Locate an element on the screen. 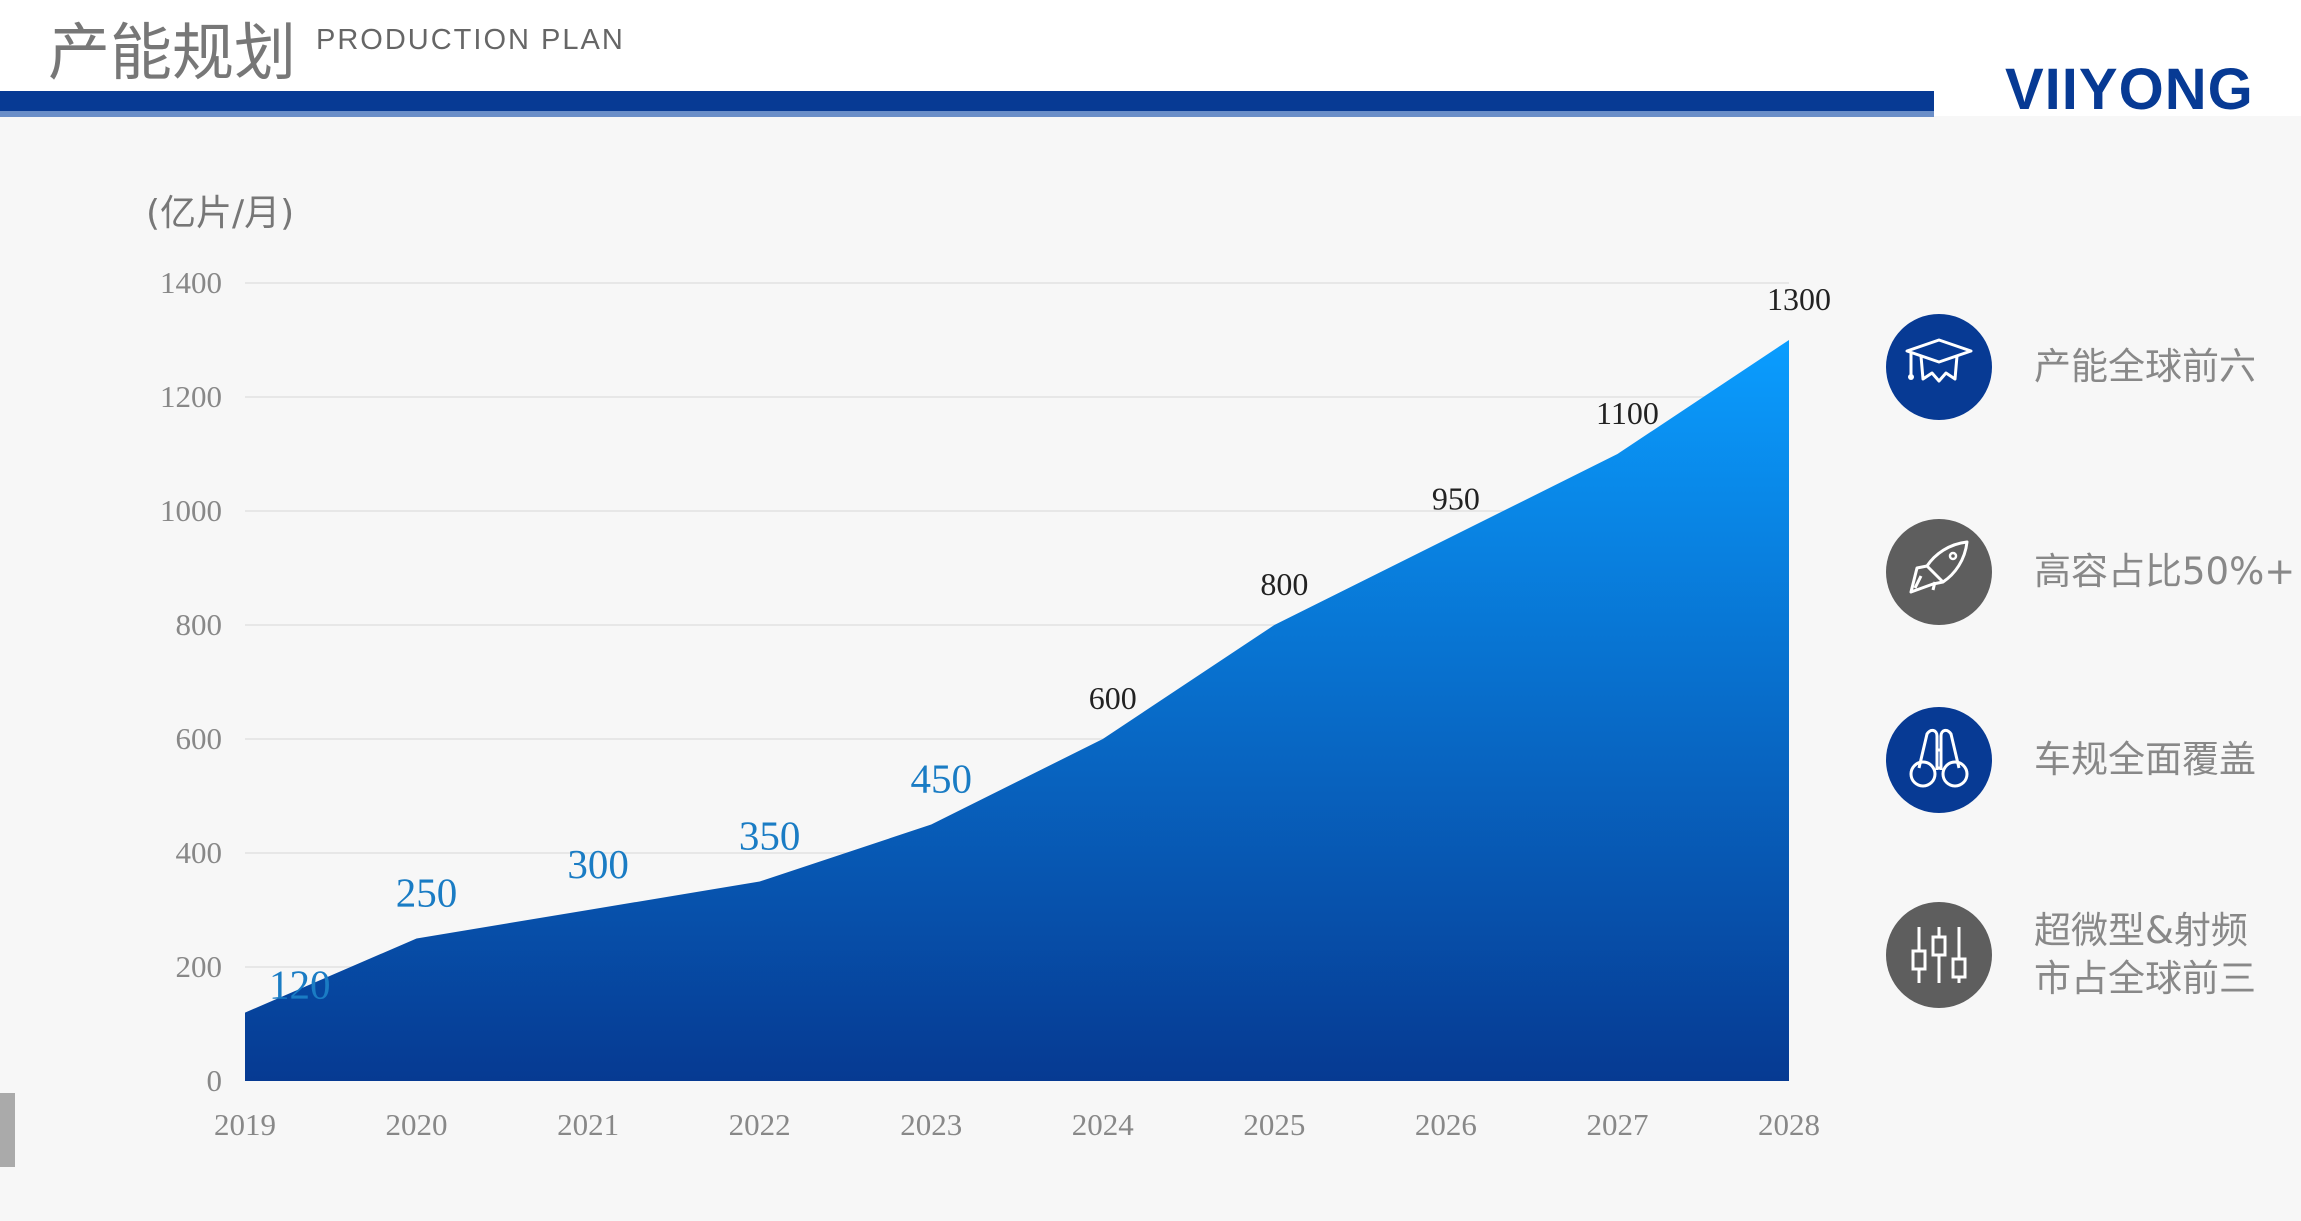  highlight-item: 高容占比50%+ is located at coordinates (2090, 572).